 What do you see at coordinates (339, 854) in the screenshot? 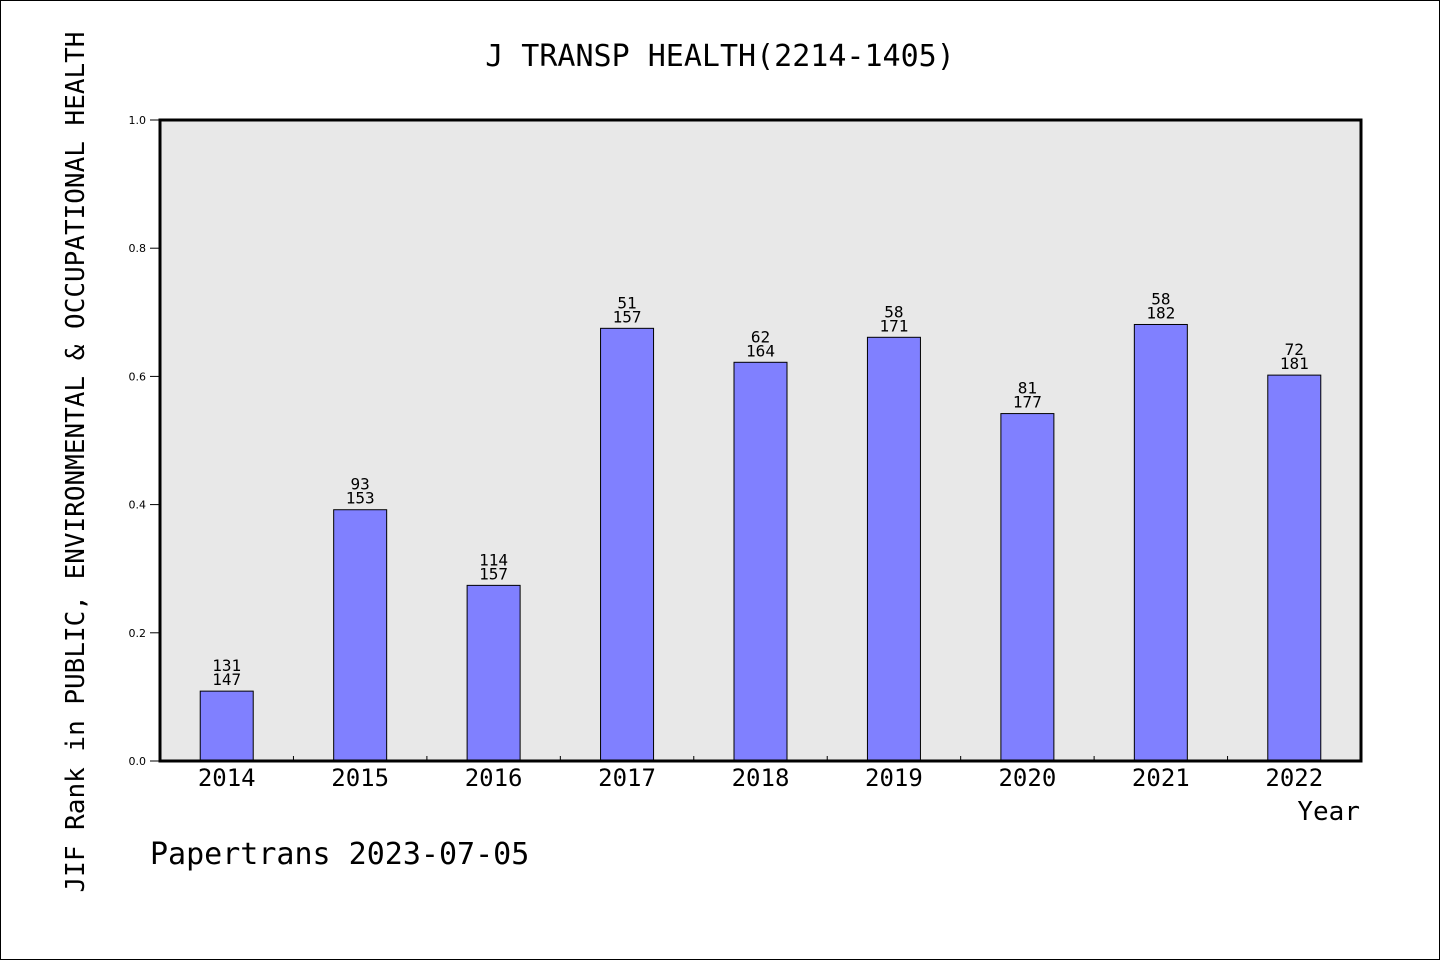
I see `footer-credit: Papertrans 2023-07-05` at bounding box center [339, 854].